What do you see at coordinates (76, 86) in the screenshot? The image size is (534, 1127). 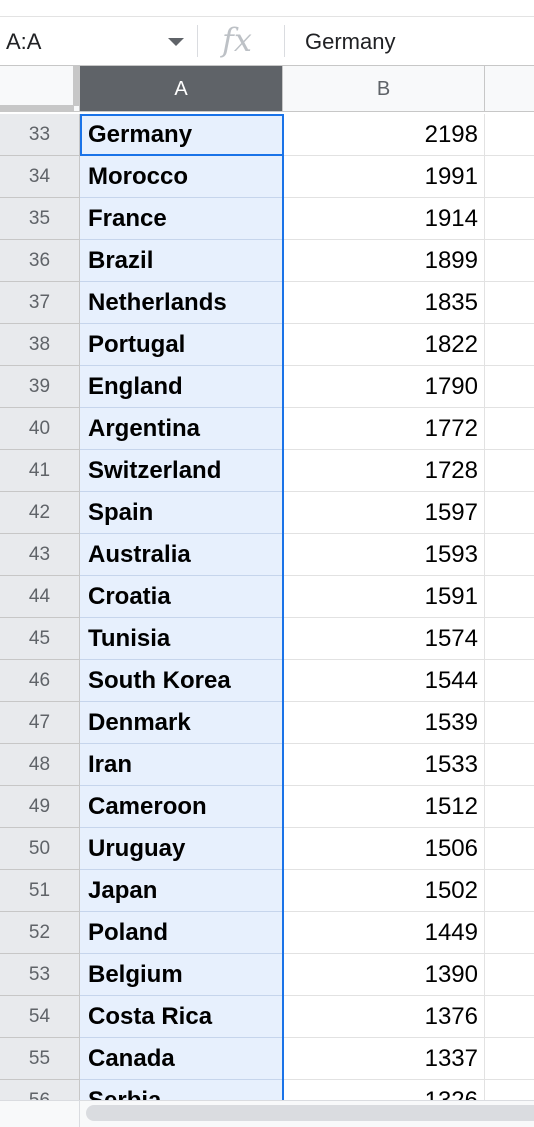 I see `freeze-column-handle` at bounding box center [76, 86].